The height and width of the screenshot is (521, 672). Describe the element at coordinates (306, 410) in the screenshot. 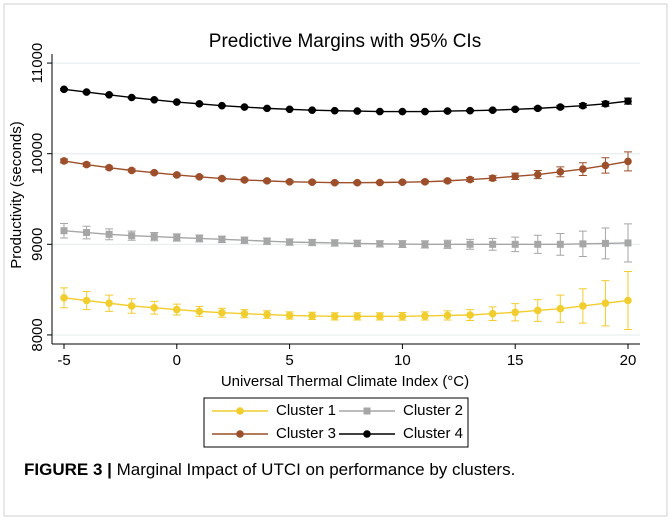

I see `legend-label: Cluster 1` at that location.